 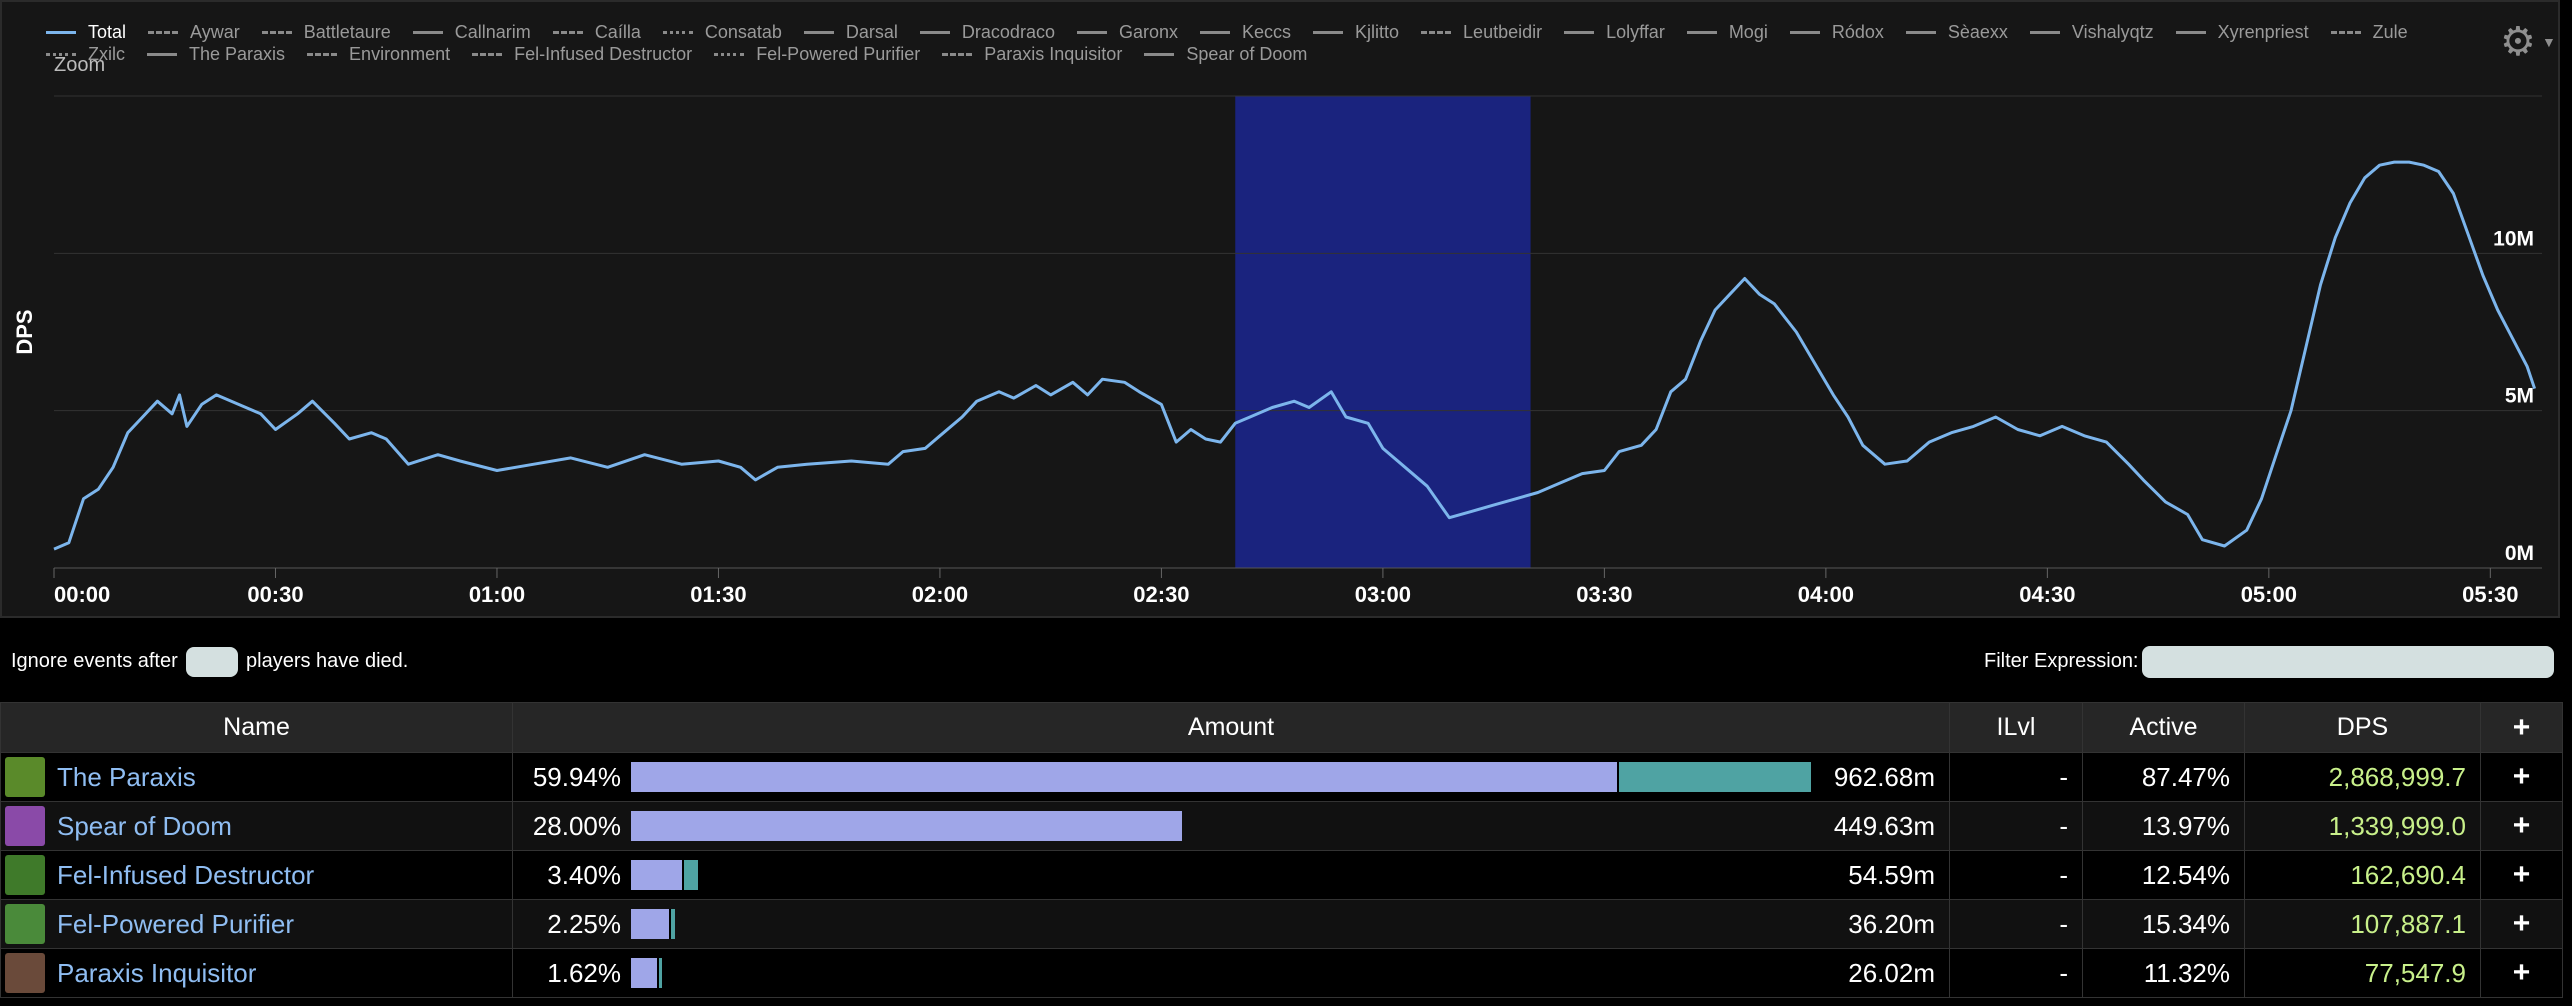 I want to click on legend-item: Aywar, so click(x=194, y=32).